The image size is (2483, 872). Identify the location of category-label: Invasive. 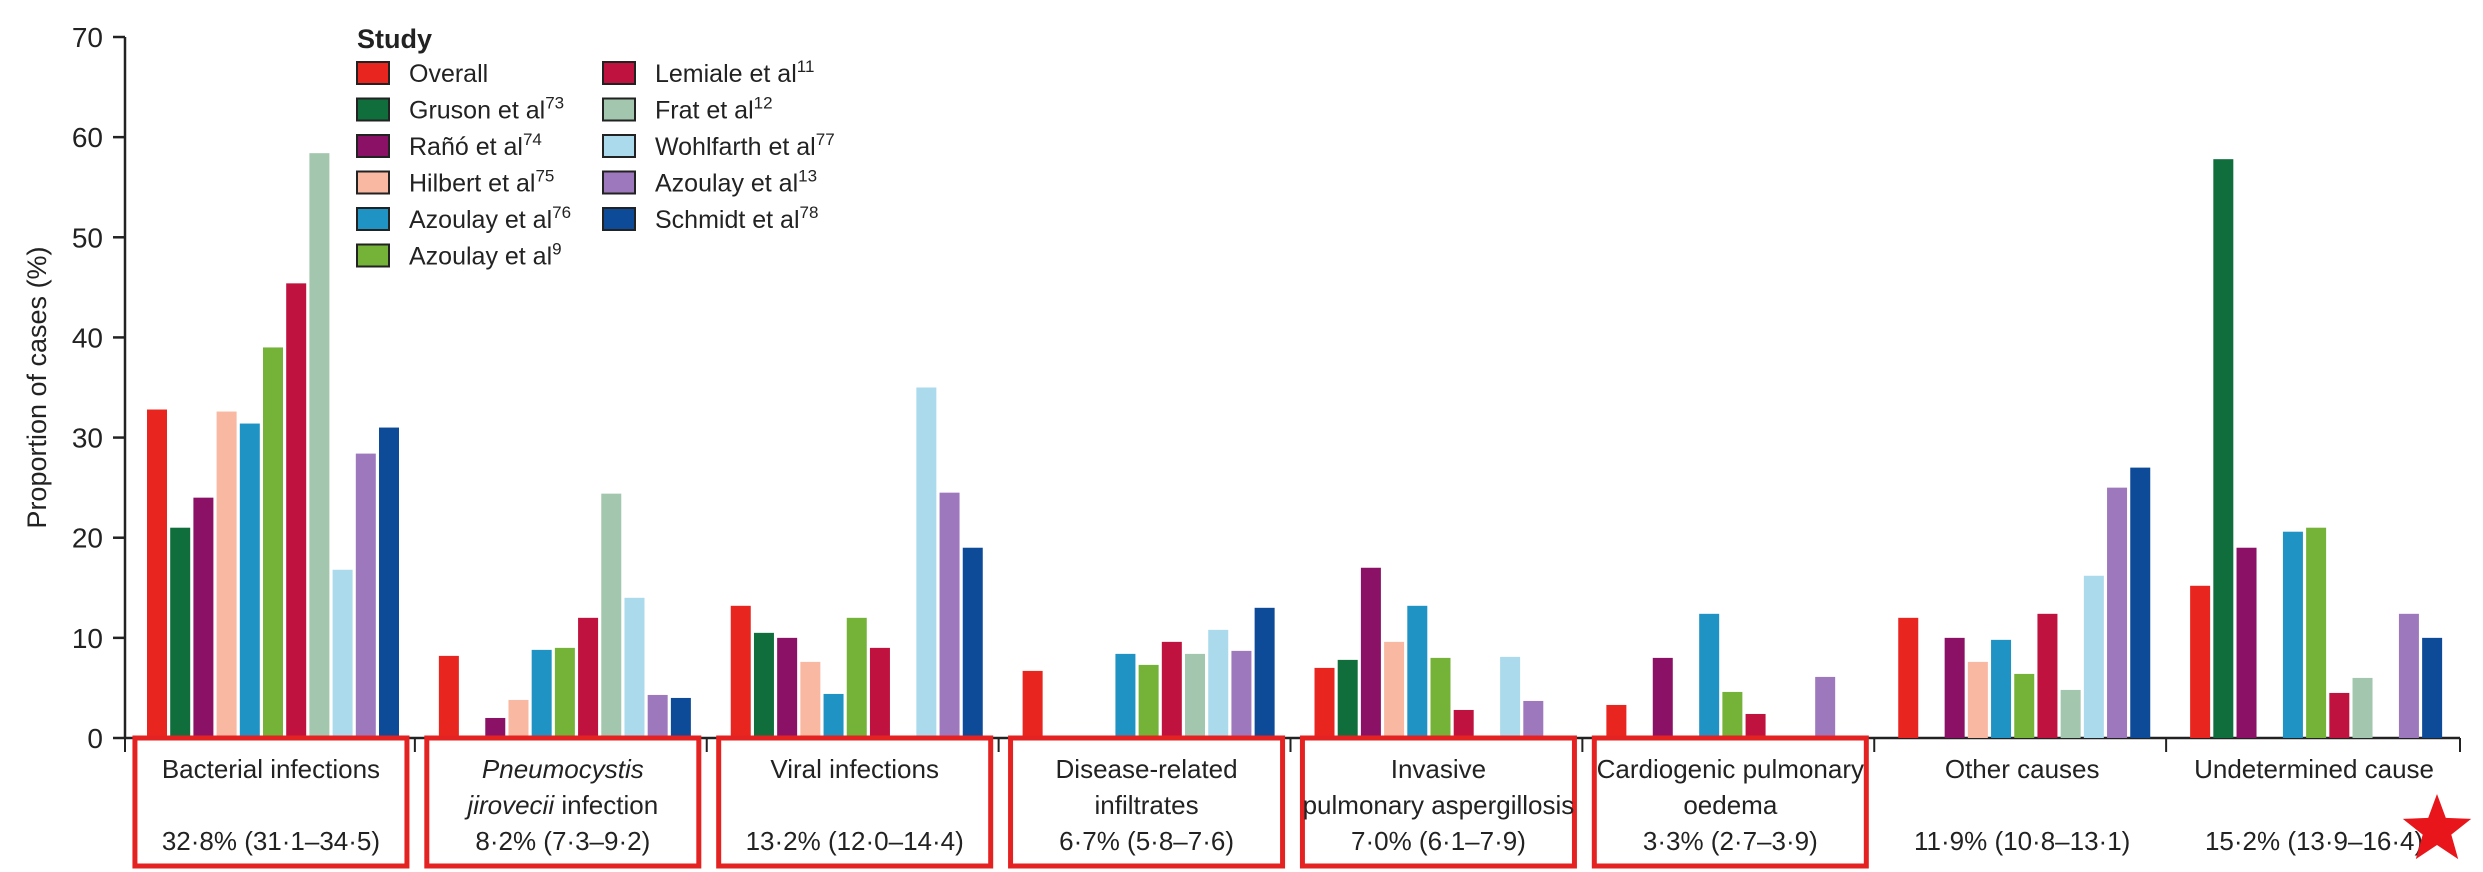
(1438, 769).